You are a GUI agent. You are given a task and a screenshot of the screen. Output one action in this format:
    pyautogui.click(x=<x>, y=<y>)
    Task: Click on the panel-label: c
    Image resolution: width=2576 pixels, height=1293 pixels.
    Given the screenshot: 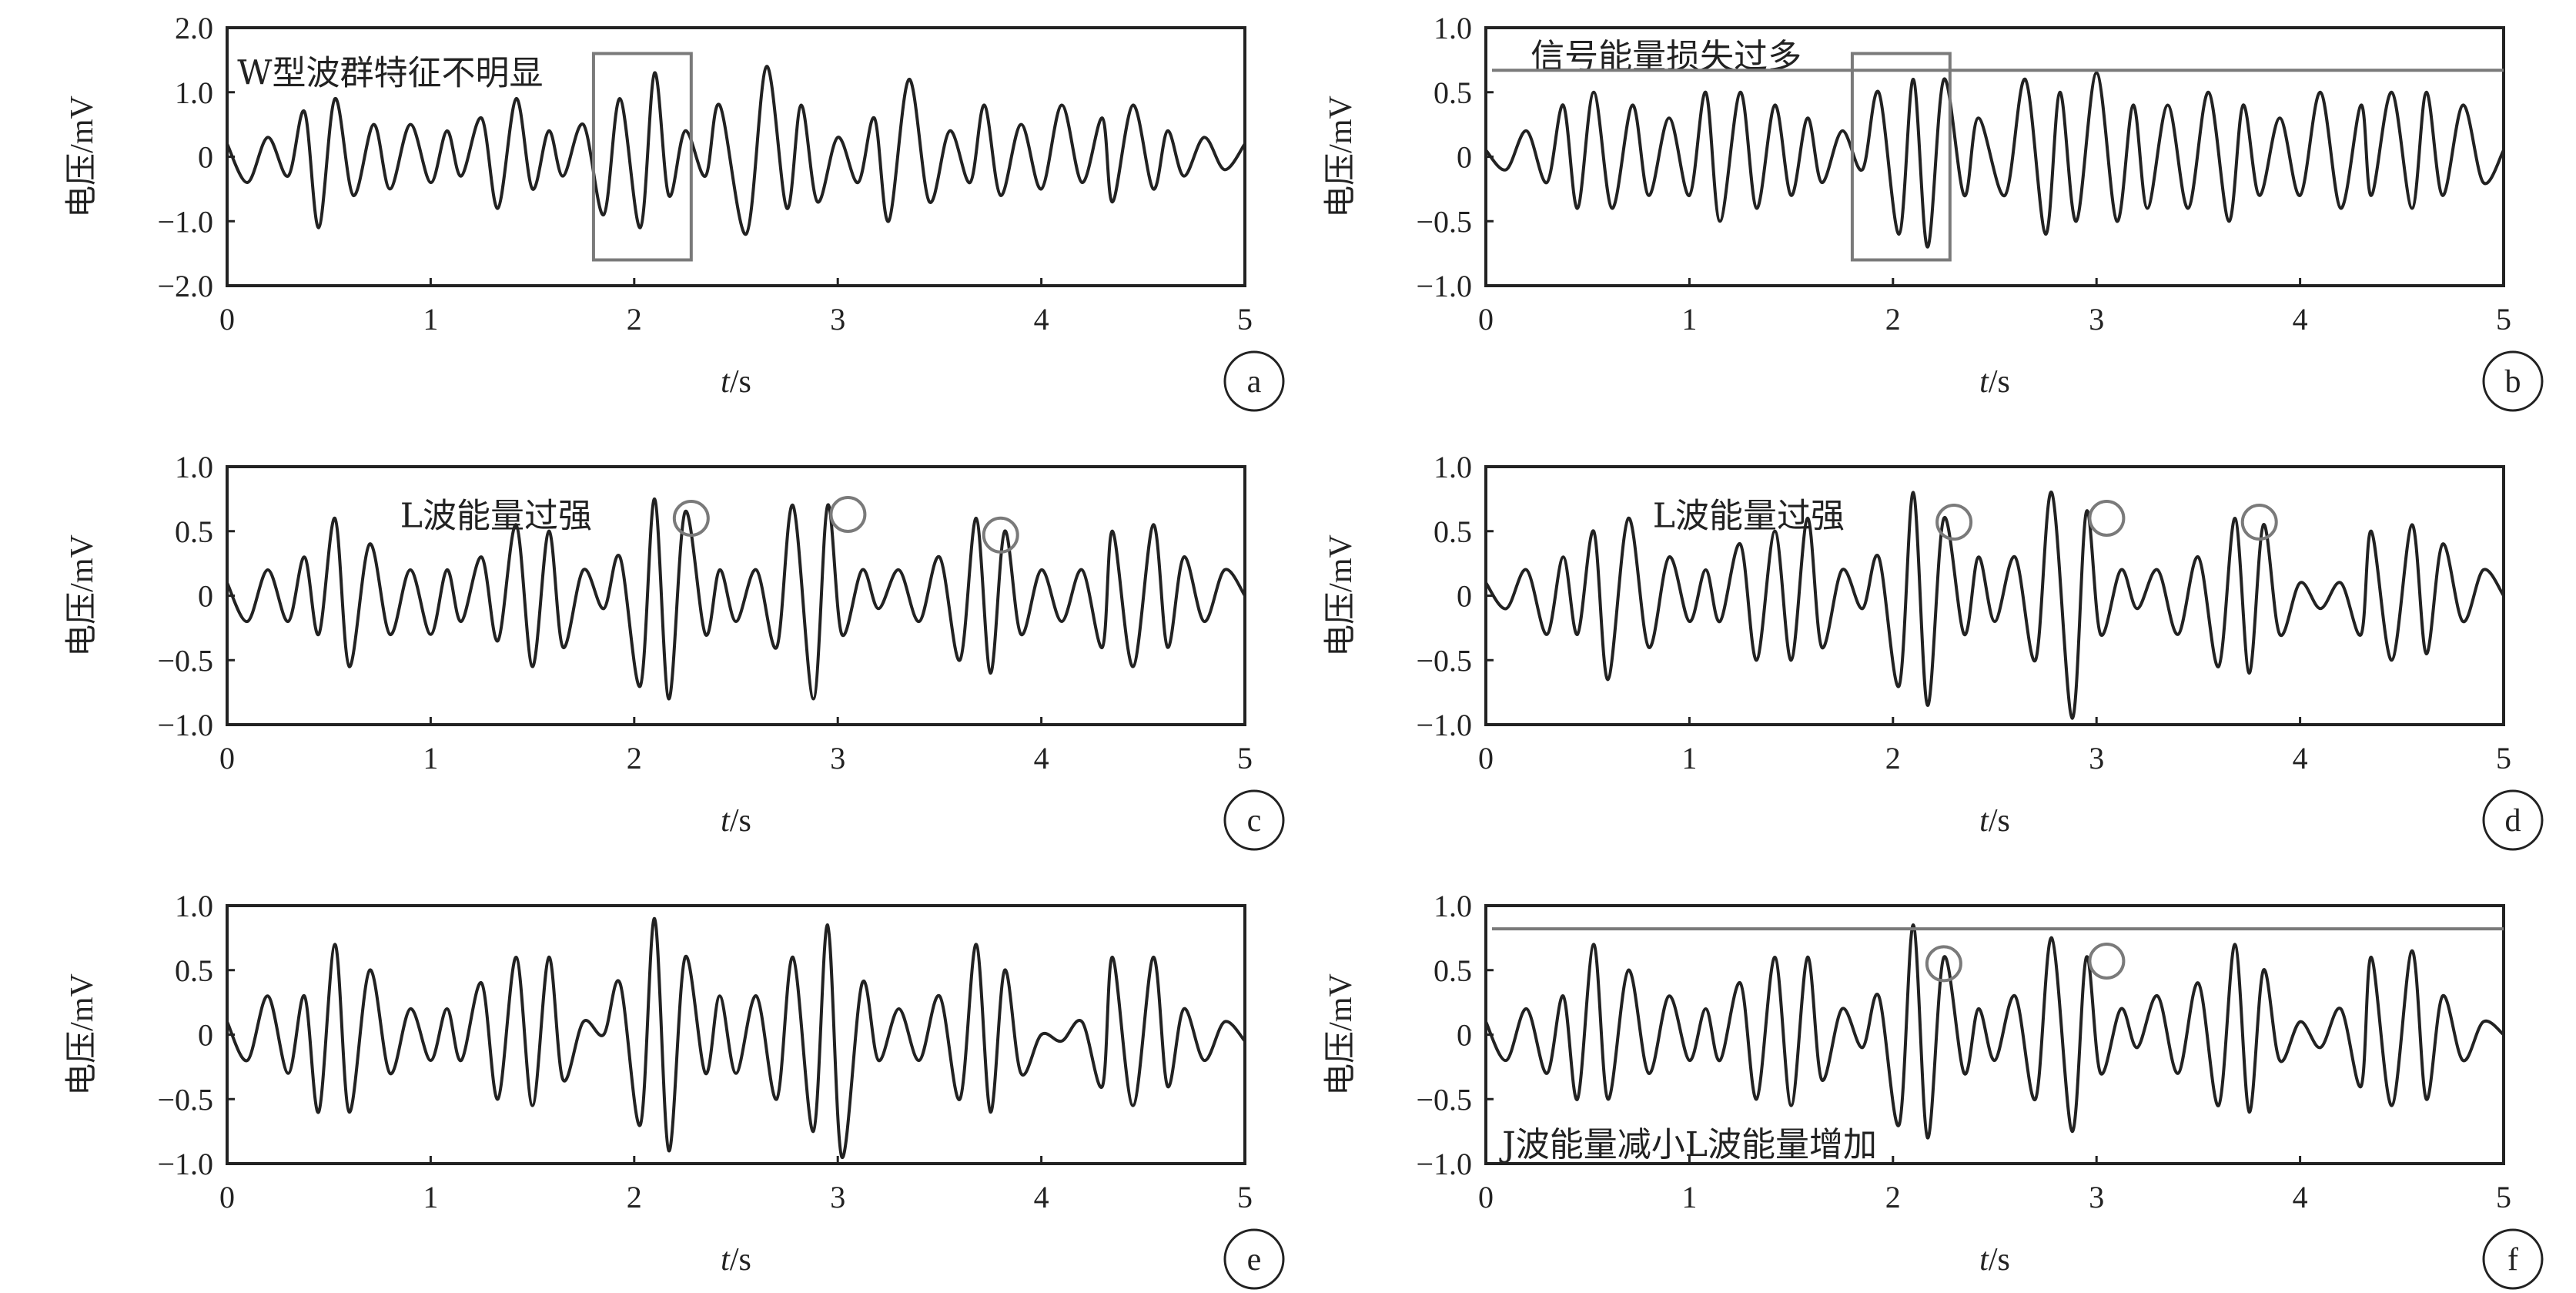 What is the action you would take?
    pyautogui.click(x=1255, y=821)
    